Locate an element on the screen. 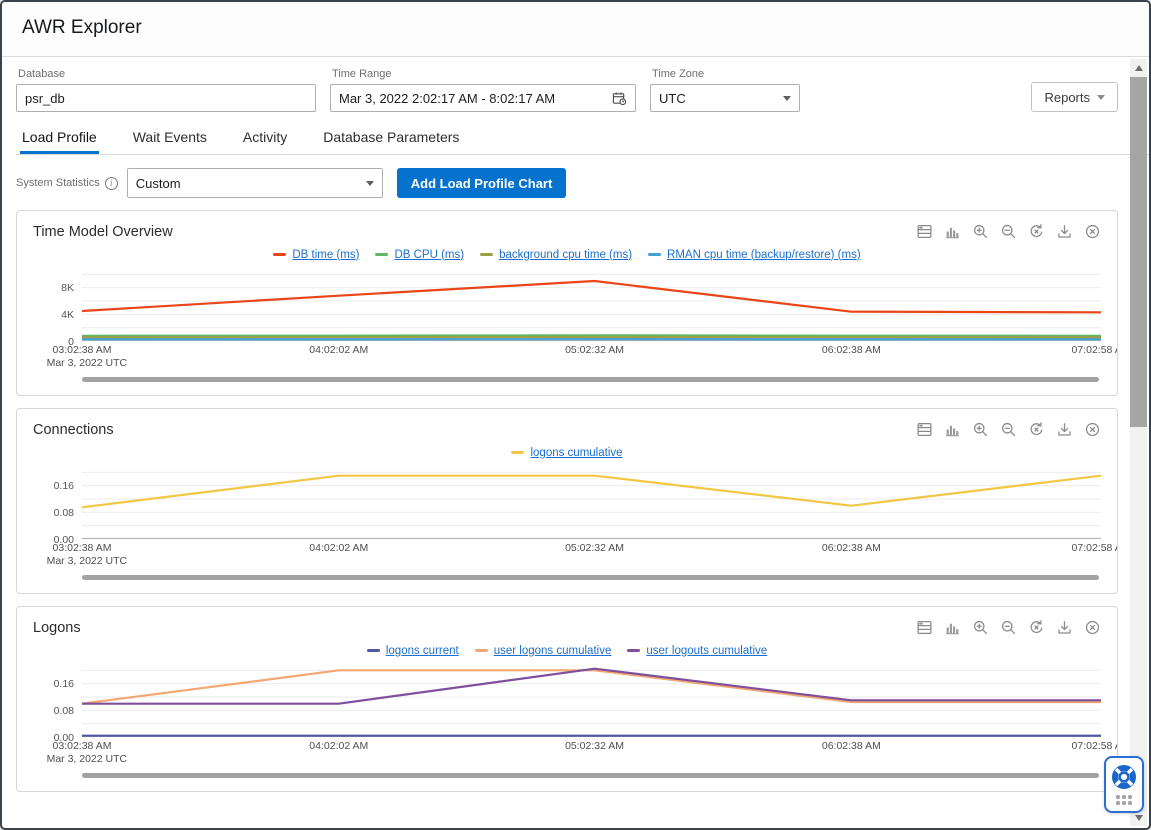 This screenshot has height=830, width=1151. statistics-select-value: Custom is located at coordinates (158, 183).